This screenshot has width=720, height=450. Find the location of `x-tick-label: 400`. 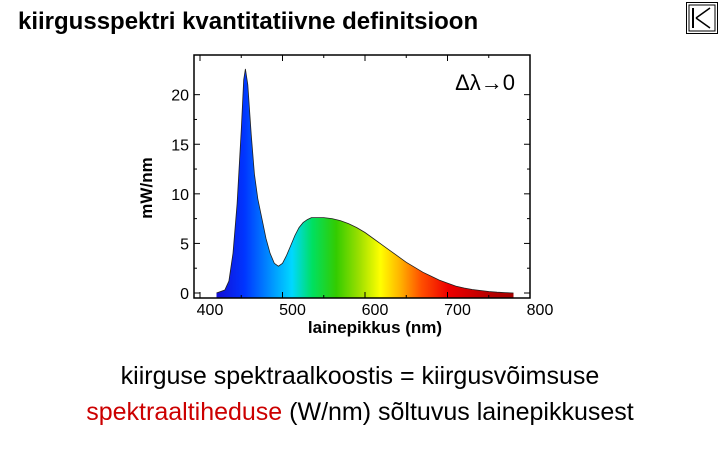

x-tick-label: 400 is located at coordinates (210, 310).